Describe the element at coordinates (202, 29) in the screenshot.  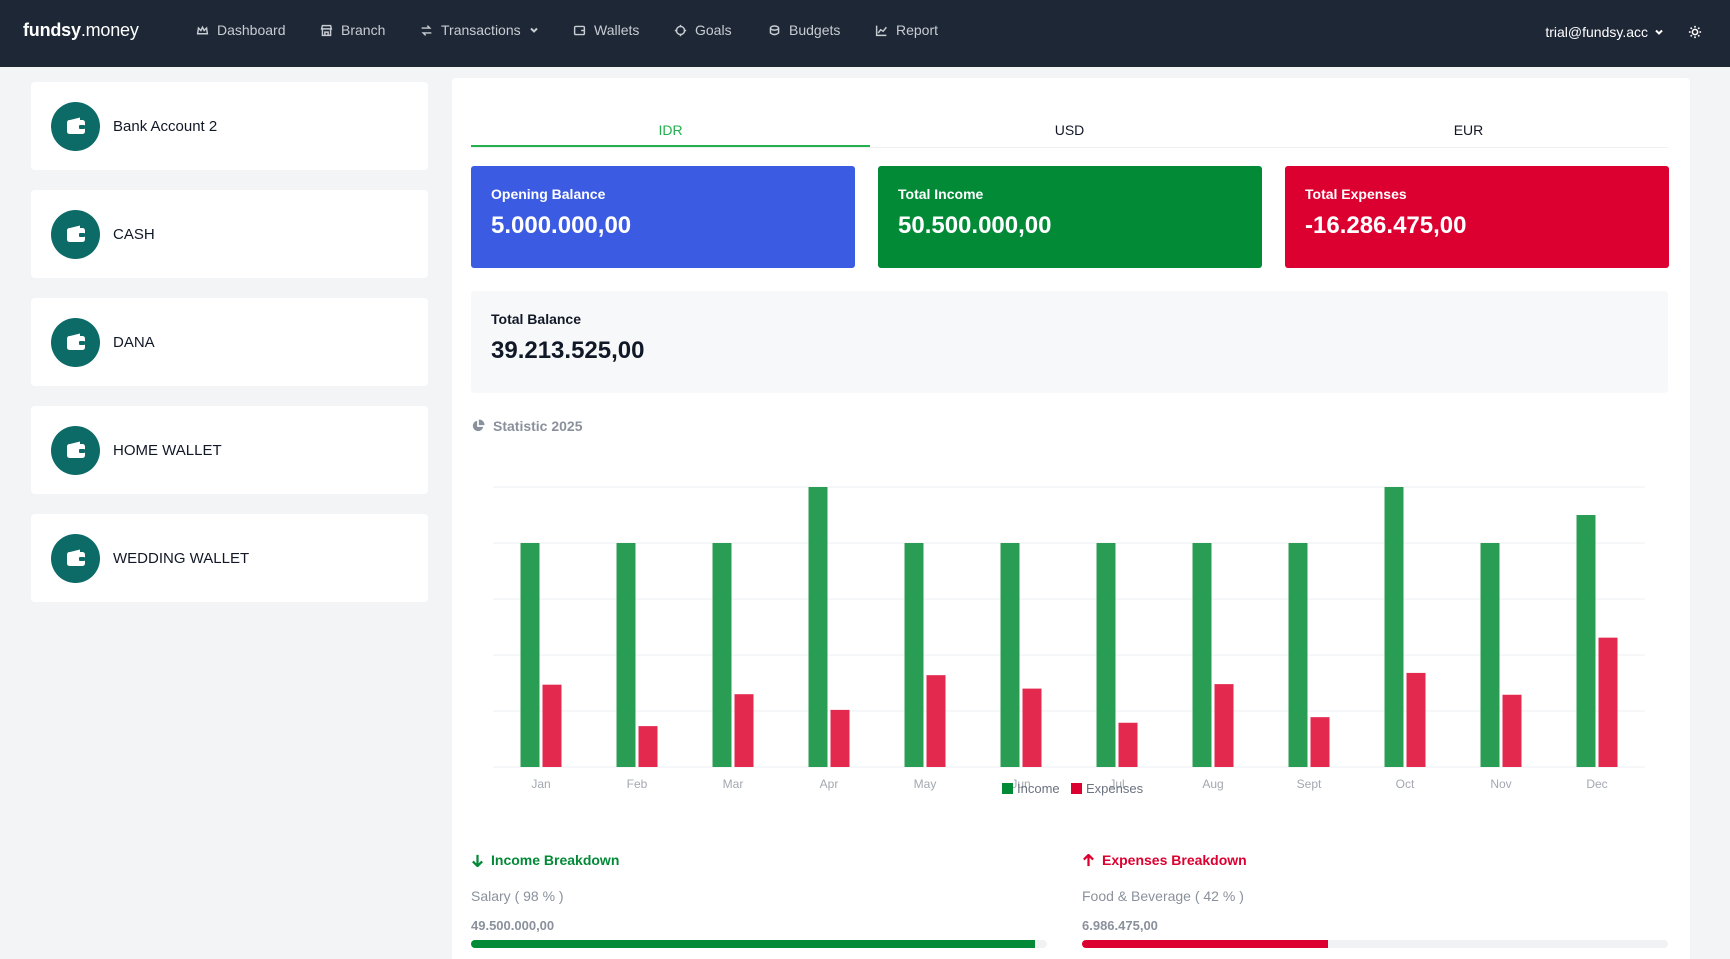
I see `crown-icon` at that location.